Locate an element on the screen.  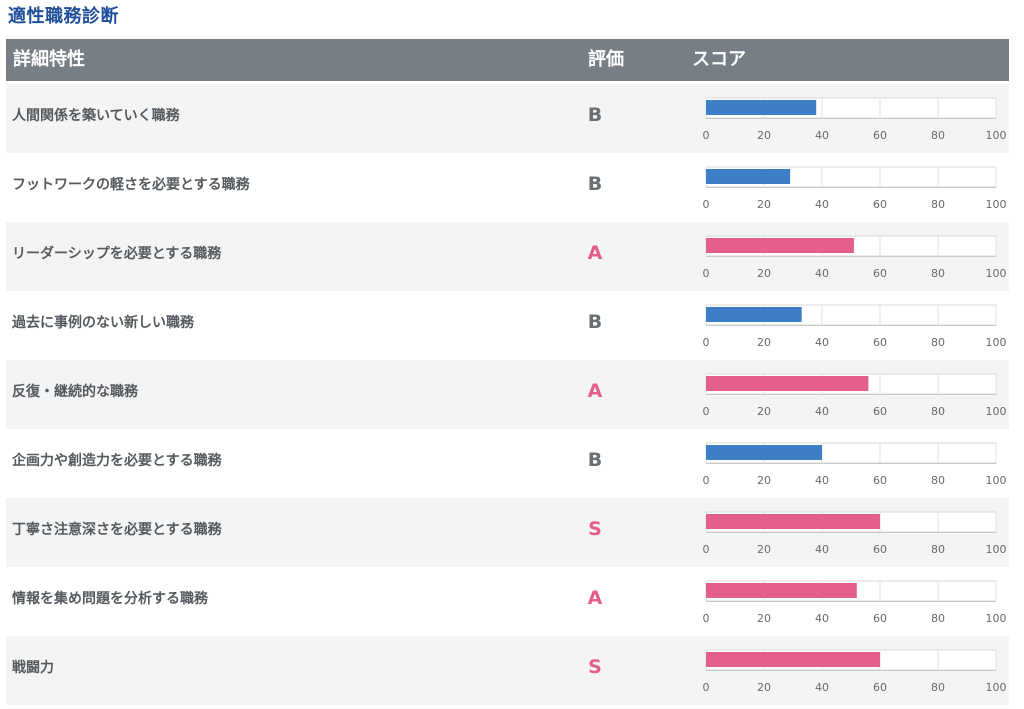
table-row: フットワークの軽さを必要とする職務 B 0 20 40 60 80 100 is located at coordinates (507, 187).